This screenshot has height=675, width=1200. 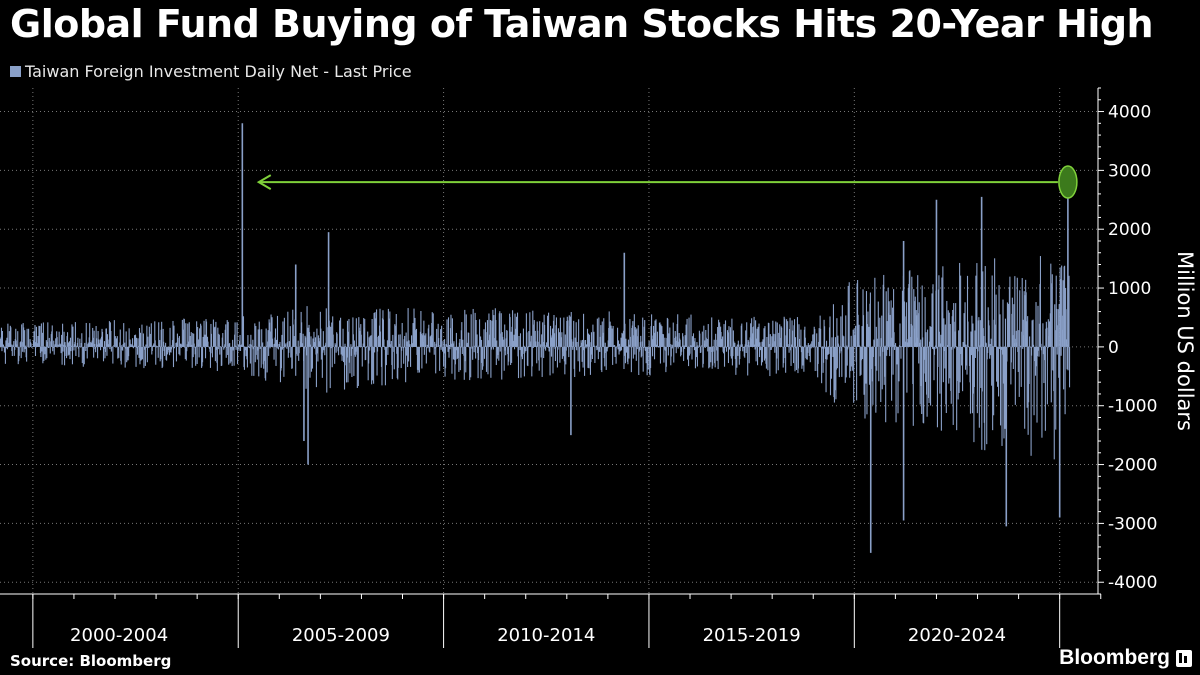 I want to click on annotations, so click(x=667, y=182).